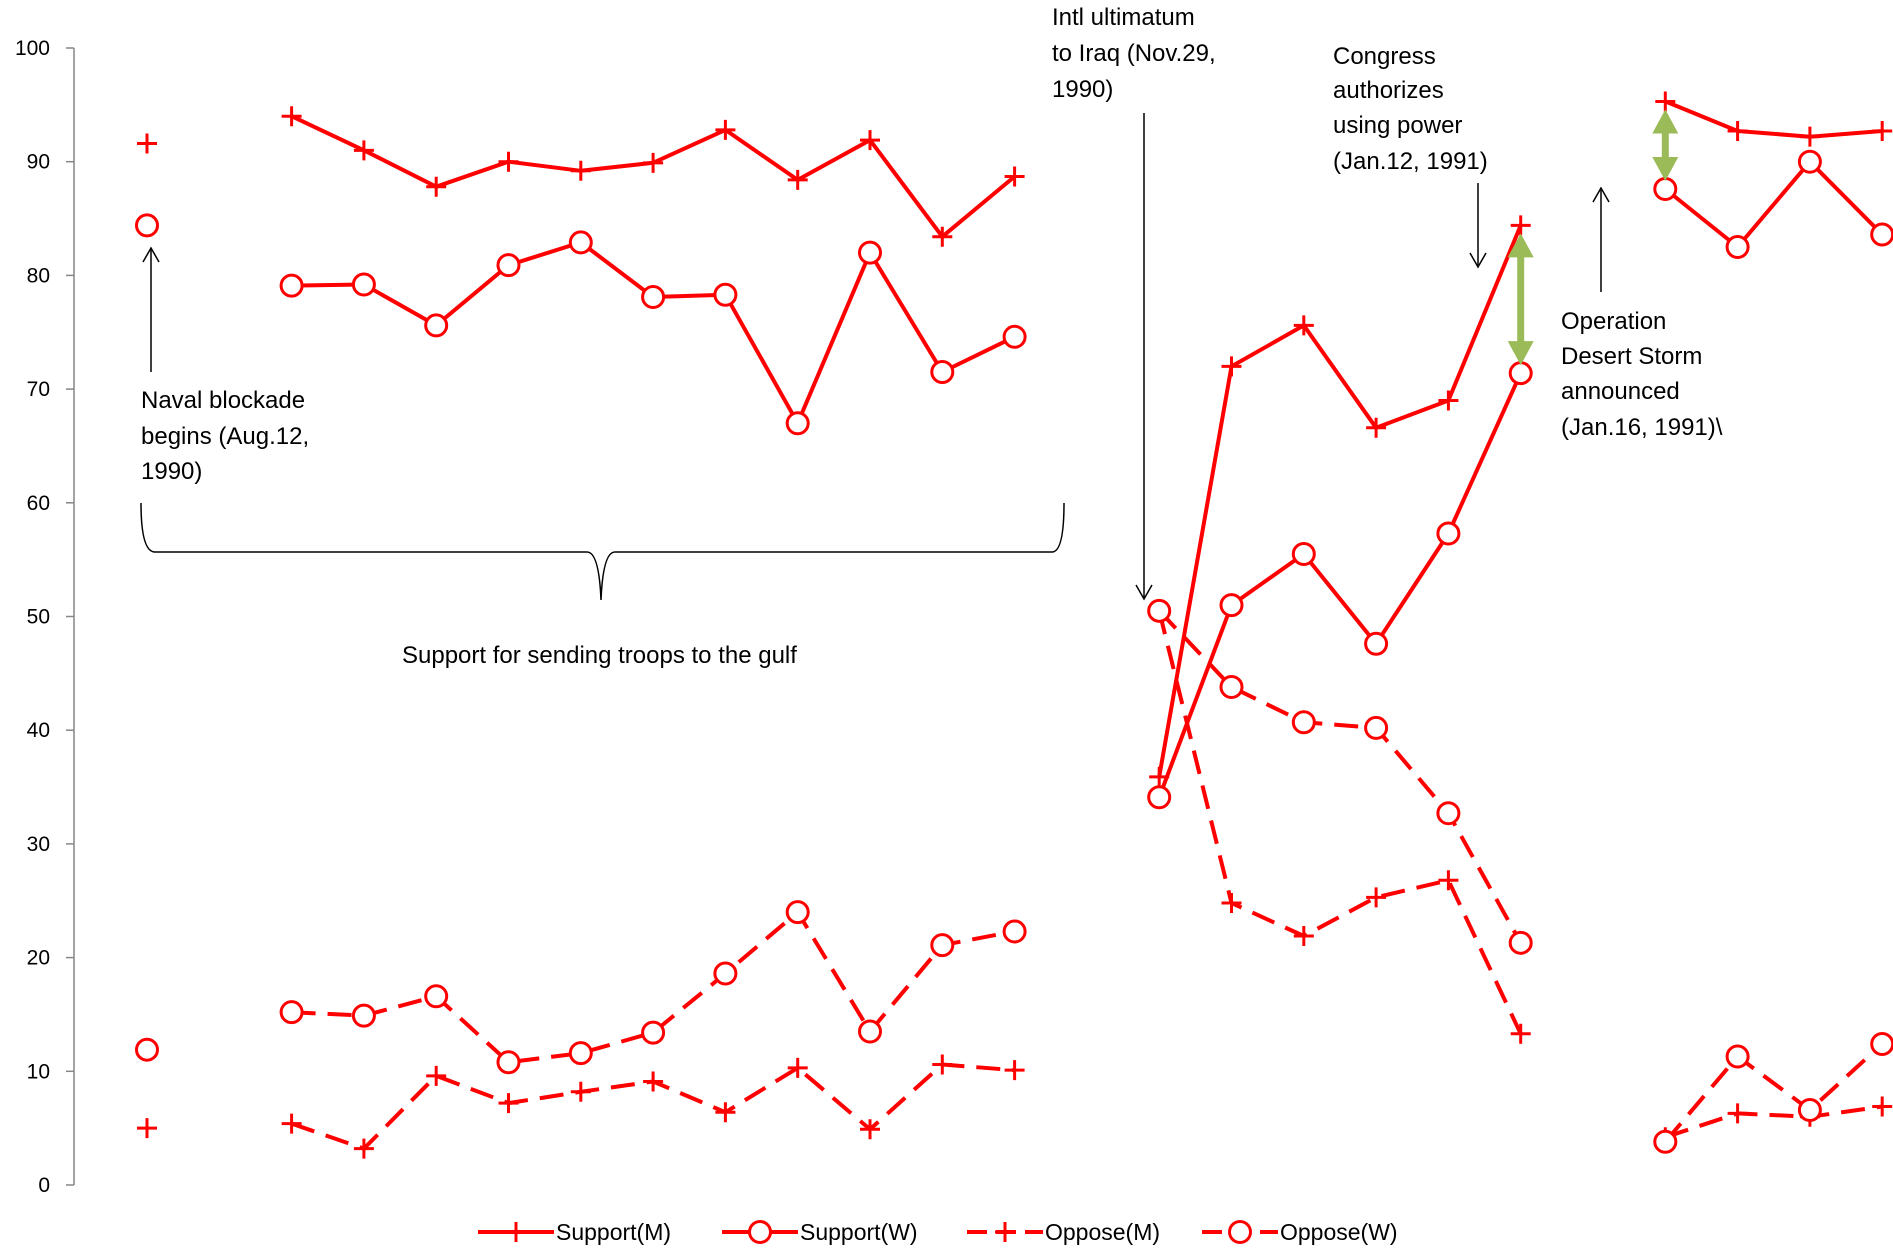 The width and height of the screenshot is (1893, 1259). What do you see at coordinates (1123, 17) in the screenshot?
I see `ultimatum-line-1: Intl ultimatum` at bounding box center [1123, 17].